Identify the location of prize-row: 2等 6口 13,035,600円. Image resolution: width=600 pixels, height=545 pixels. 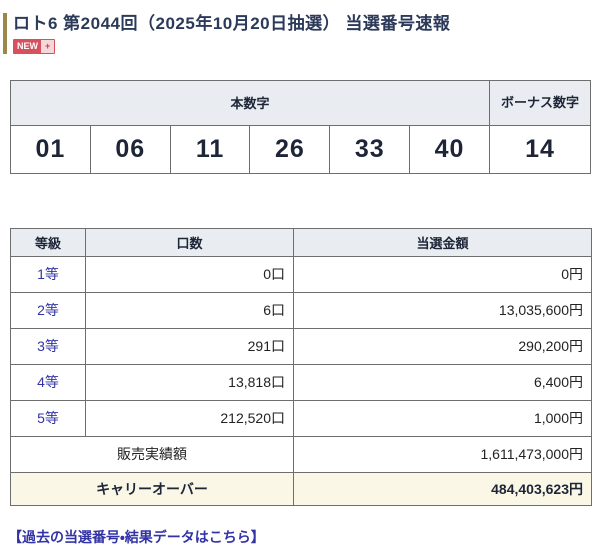
(301, 310).